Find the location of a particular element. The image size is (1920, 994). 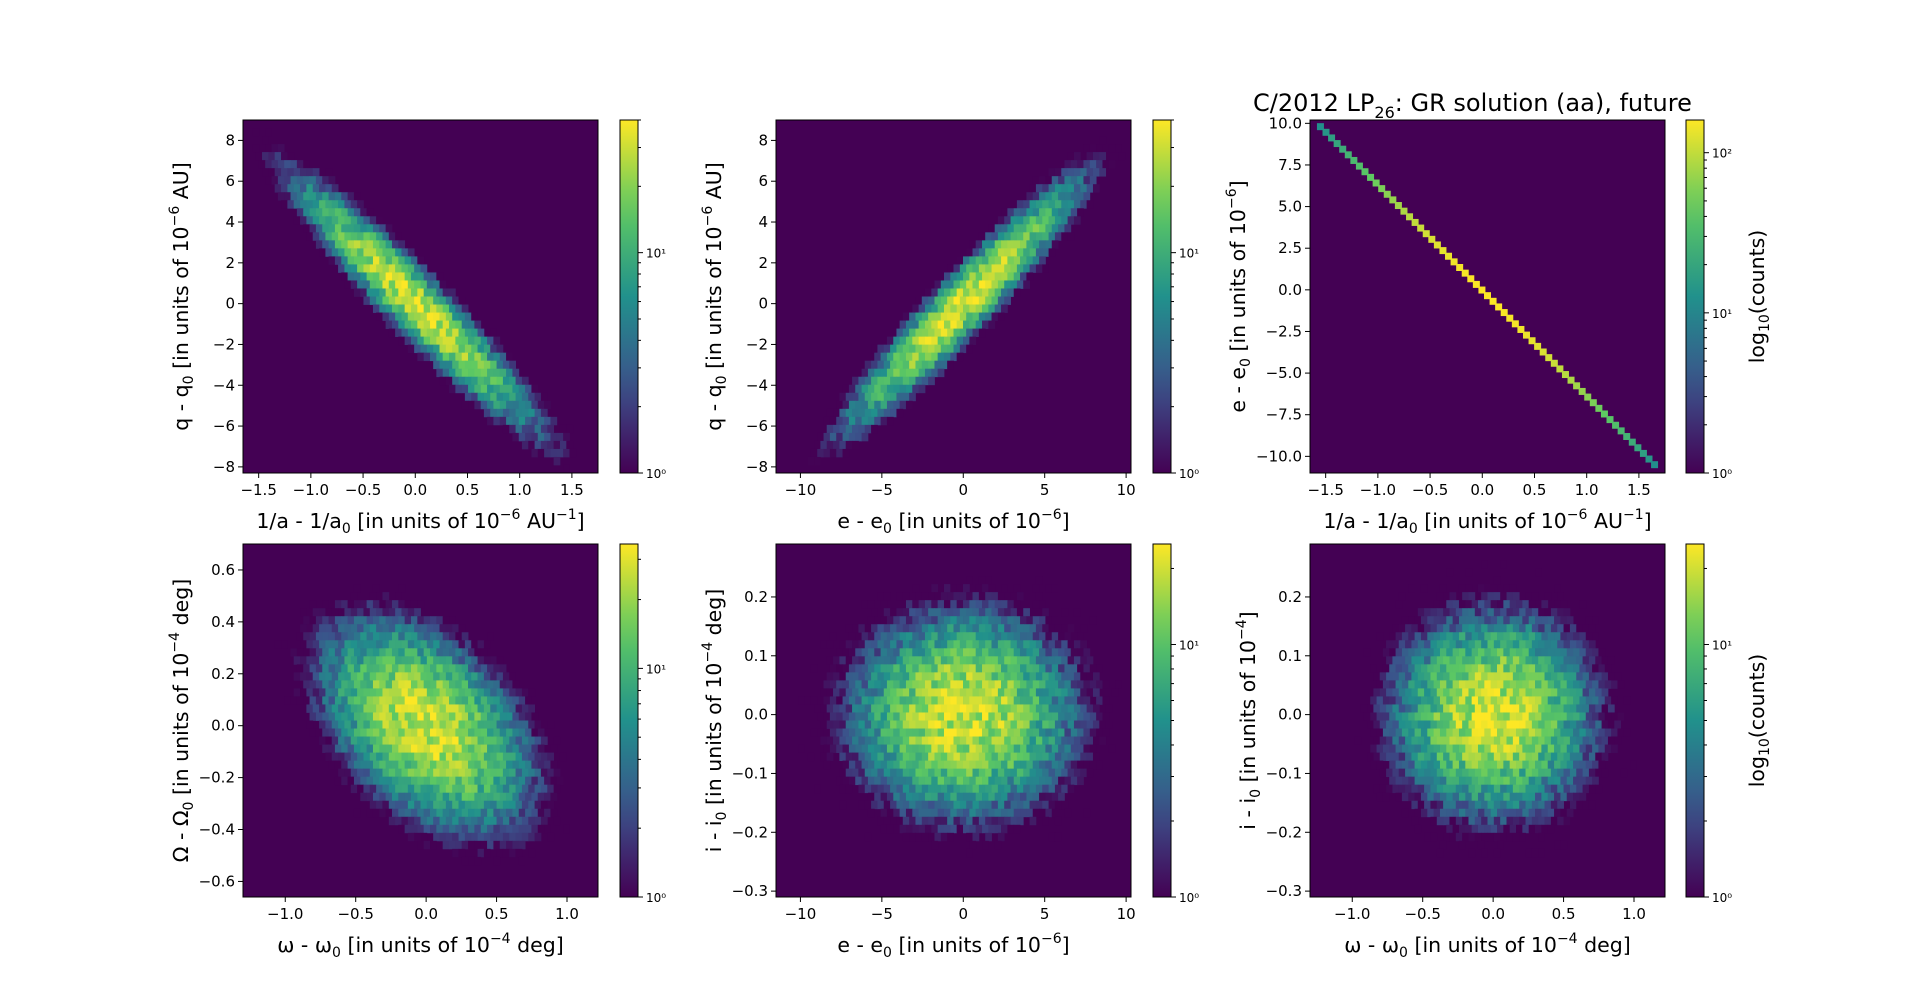

x-tick-label: 0.5 is located at coordinates (468, 490).